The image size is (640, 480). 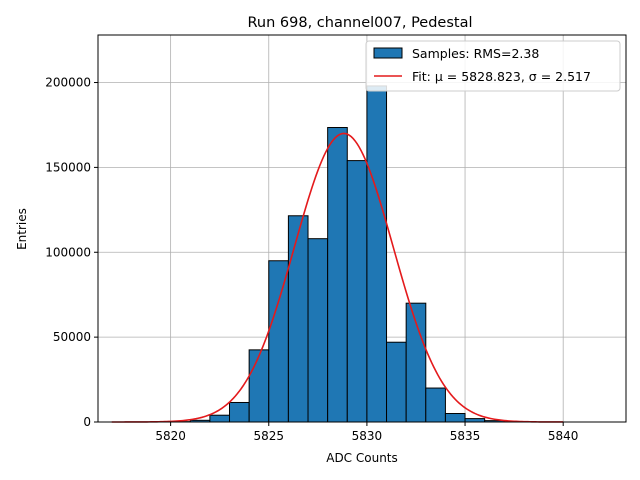 I want to click on legend-box, so click(x=493, y=66).